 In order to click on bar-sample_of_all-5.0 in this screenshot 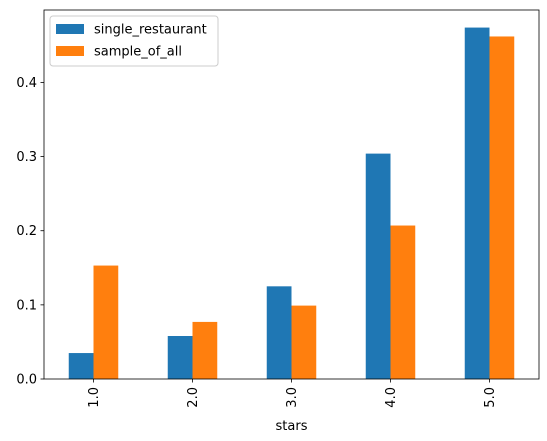, I will do `click(502, 207)`.